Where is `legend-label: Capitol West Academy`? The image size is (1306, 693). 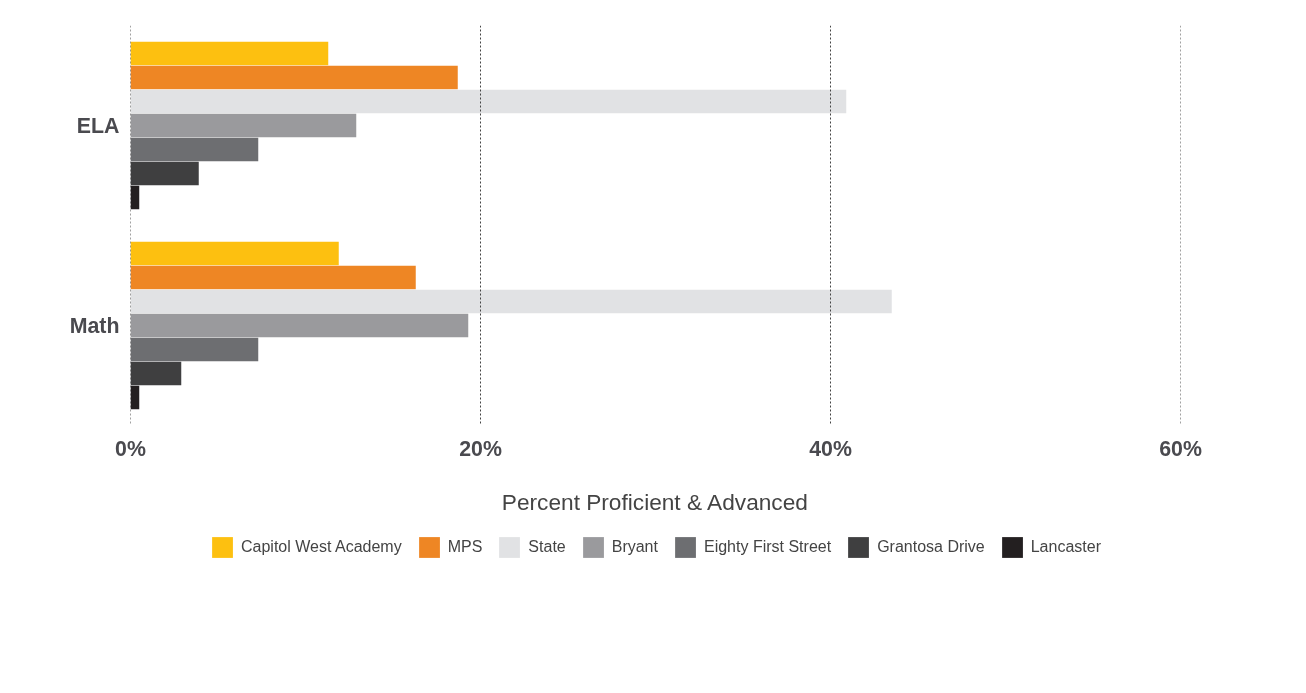
legend-label: Capitol West Academy is located at coordinates (321, 547).